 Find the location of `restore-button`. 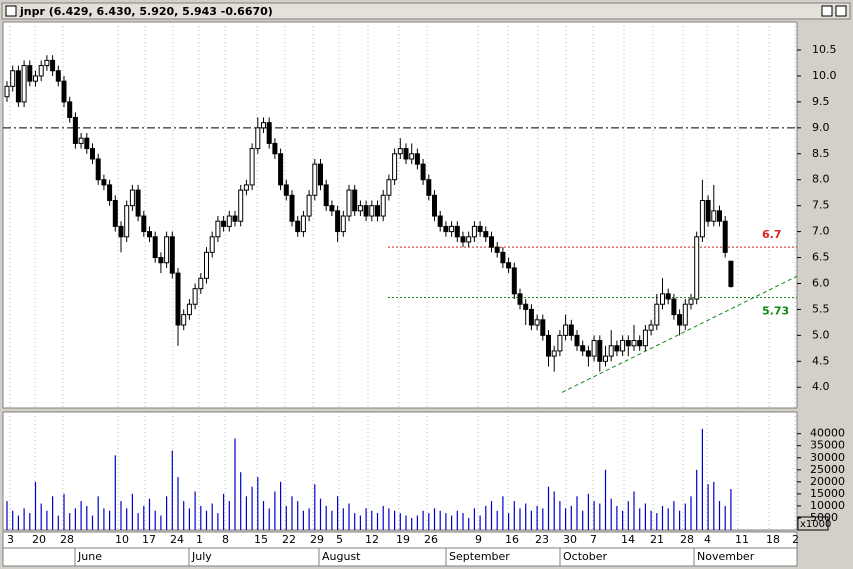

restore-button is located at coordinates (827, 11).